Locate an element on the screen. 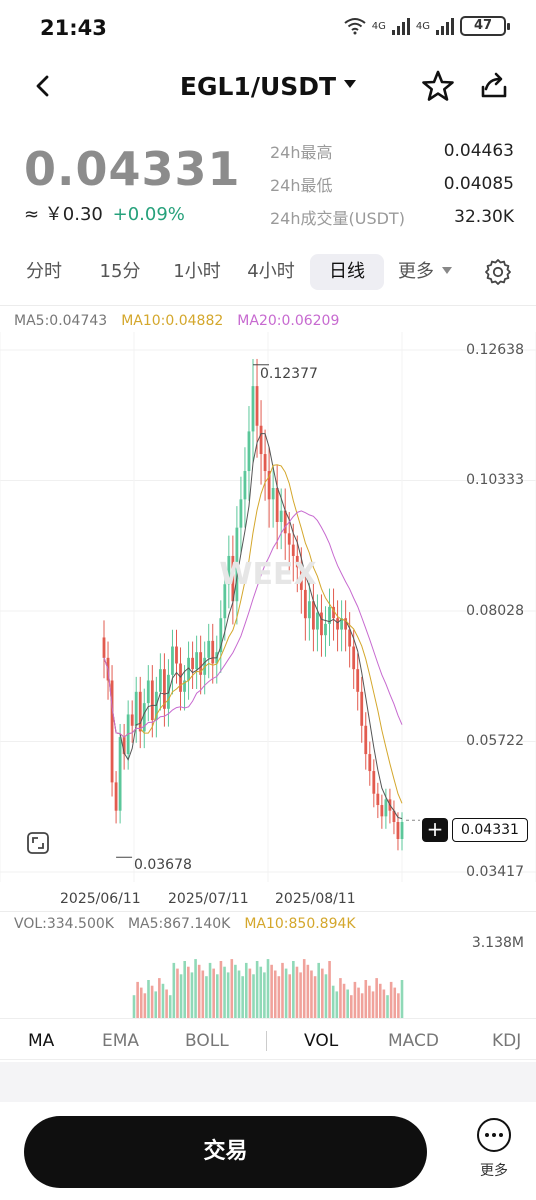 Image resolution: width=536 pixels, height=1200 pixels. indicator-macd: MACD is located at coordinates (413, 1041).